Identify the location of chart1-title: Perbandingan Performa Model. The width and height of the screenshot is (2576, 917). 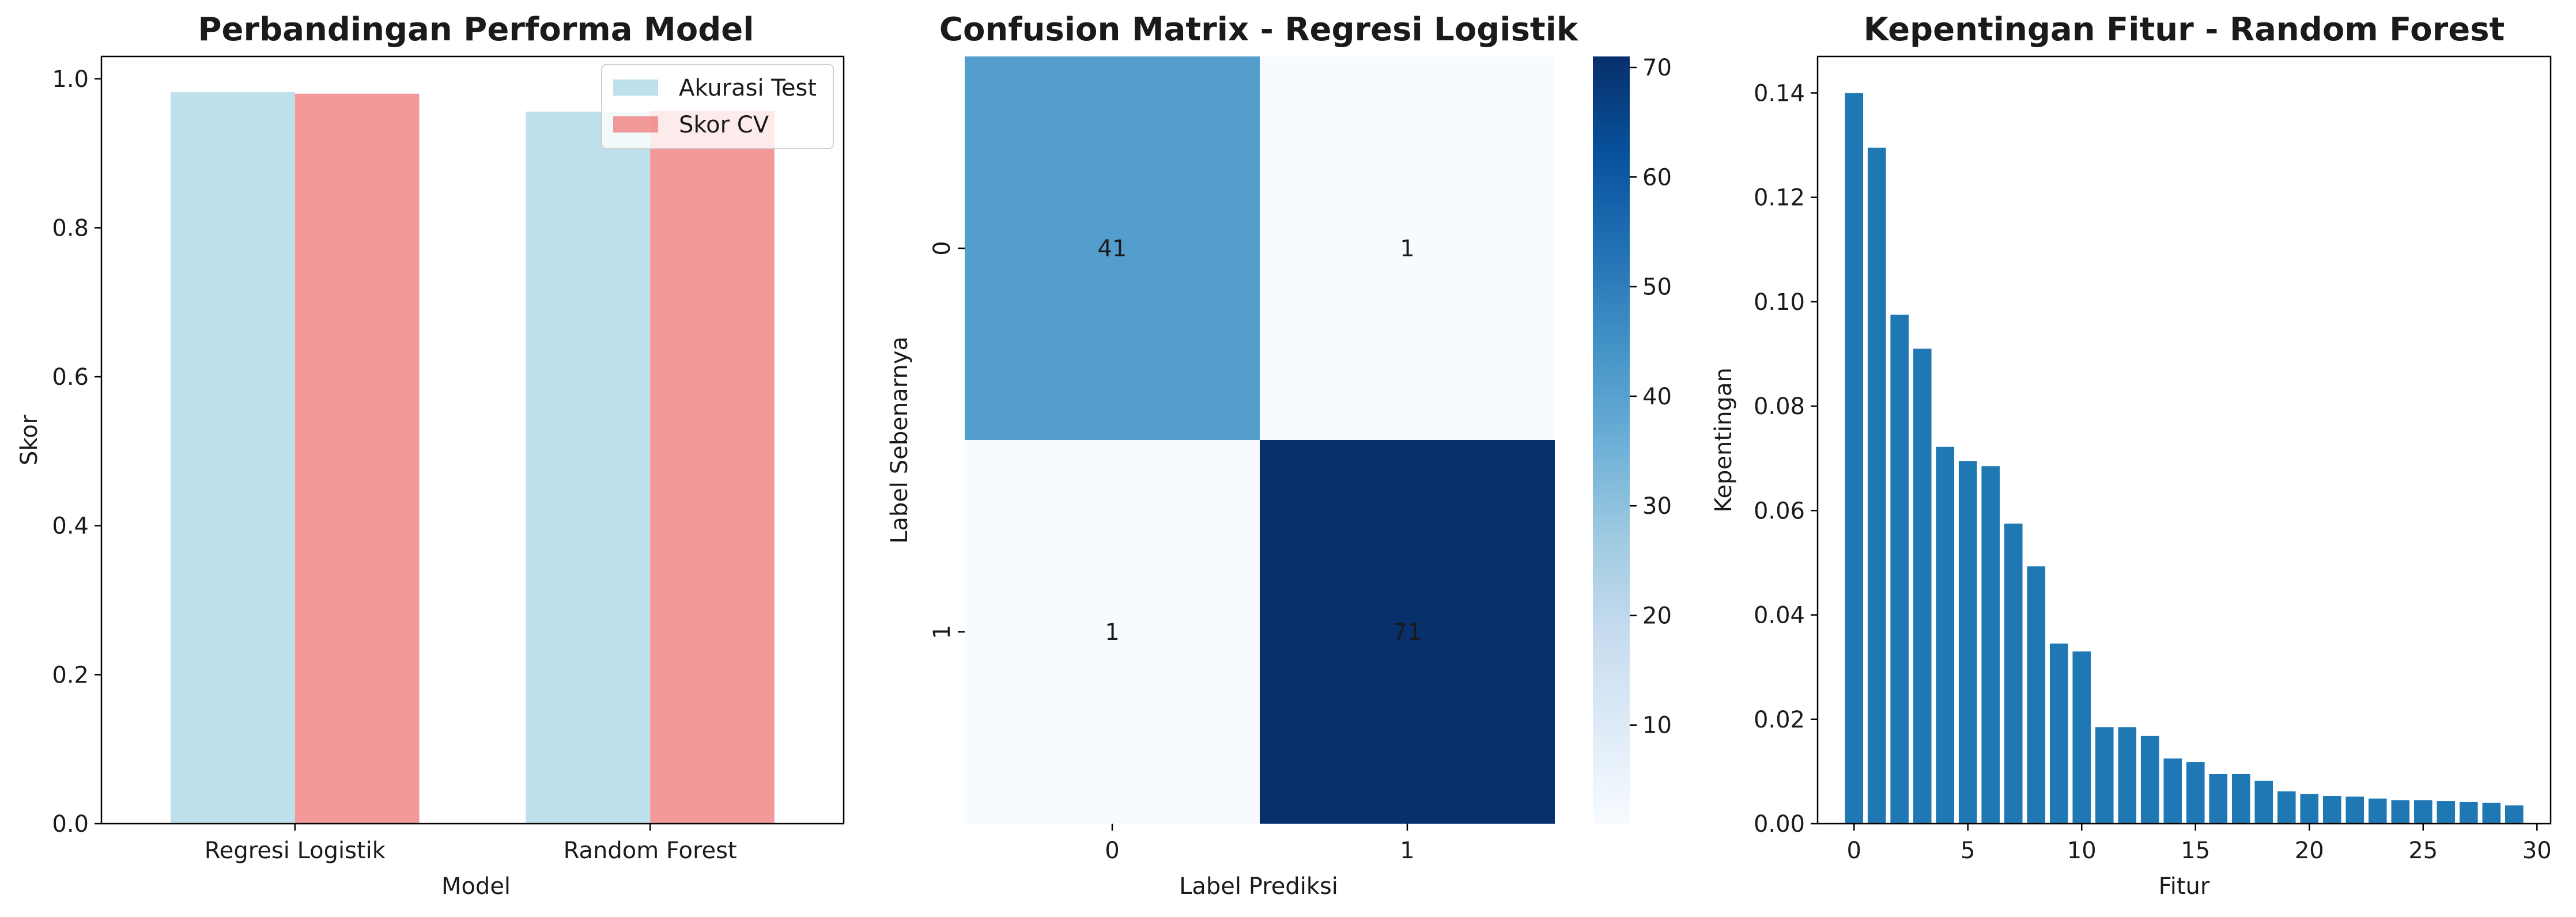
(476, 29).